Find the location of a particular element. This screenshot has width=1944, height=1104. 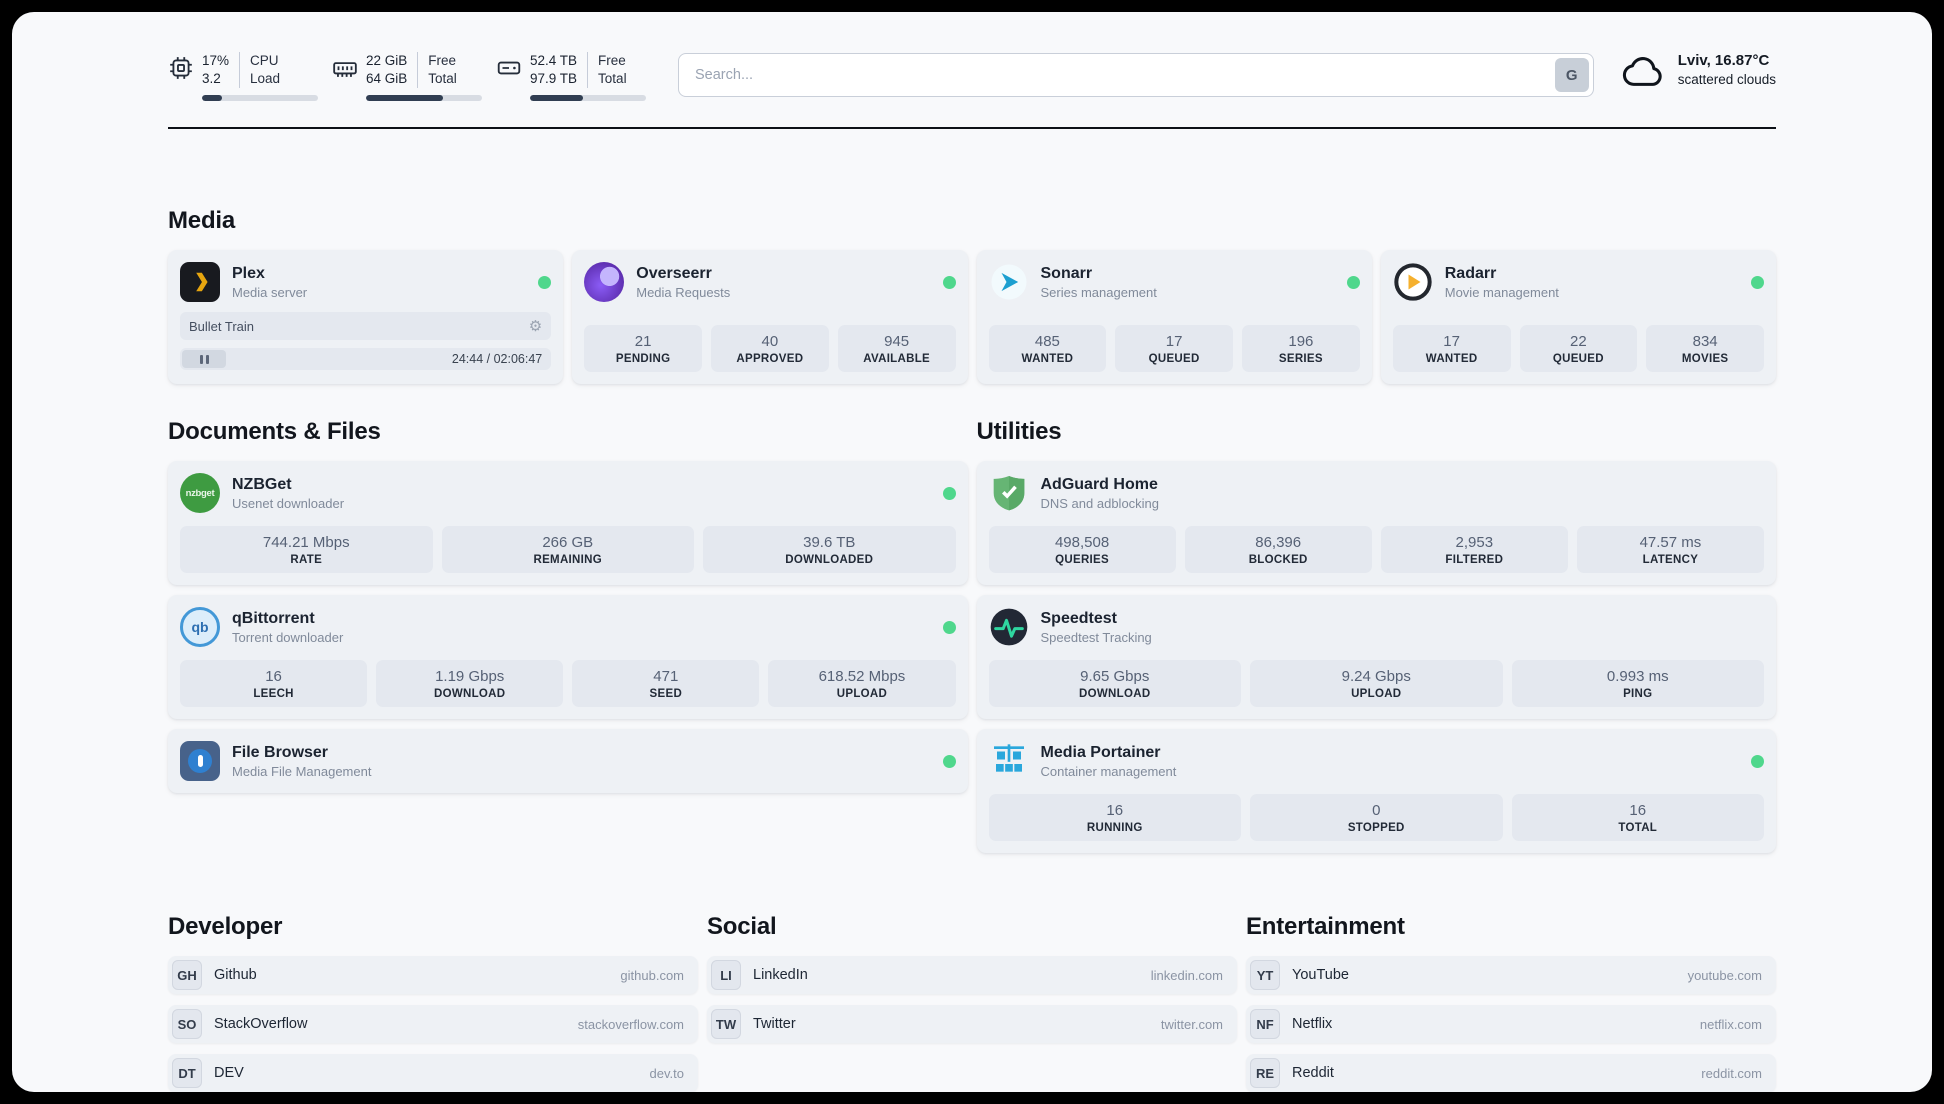

now-playing-title: Bullet Train is located at coordinates (222, 326).